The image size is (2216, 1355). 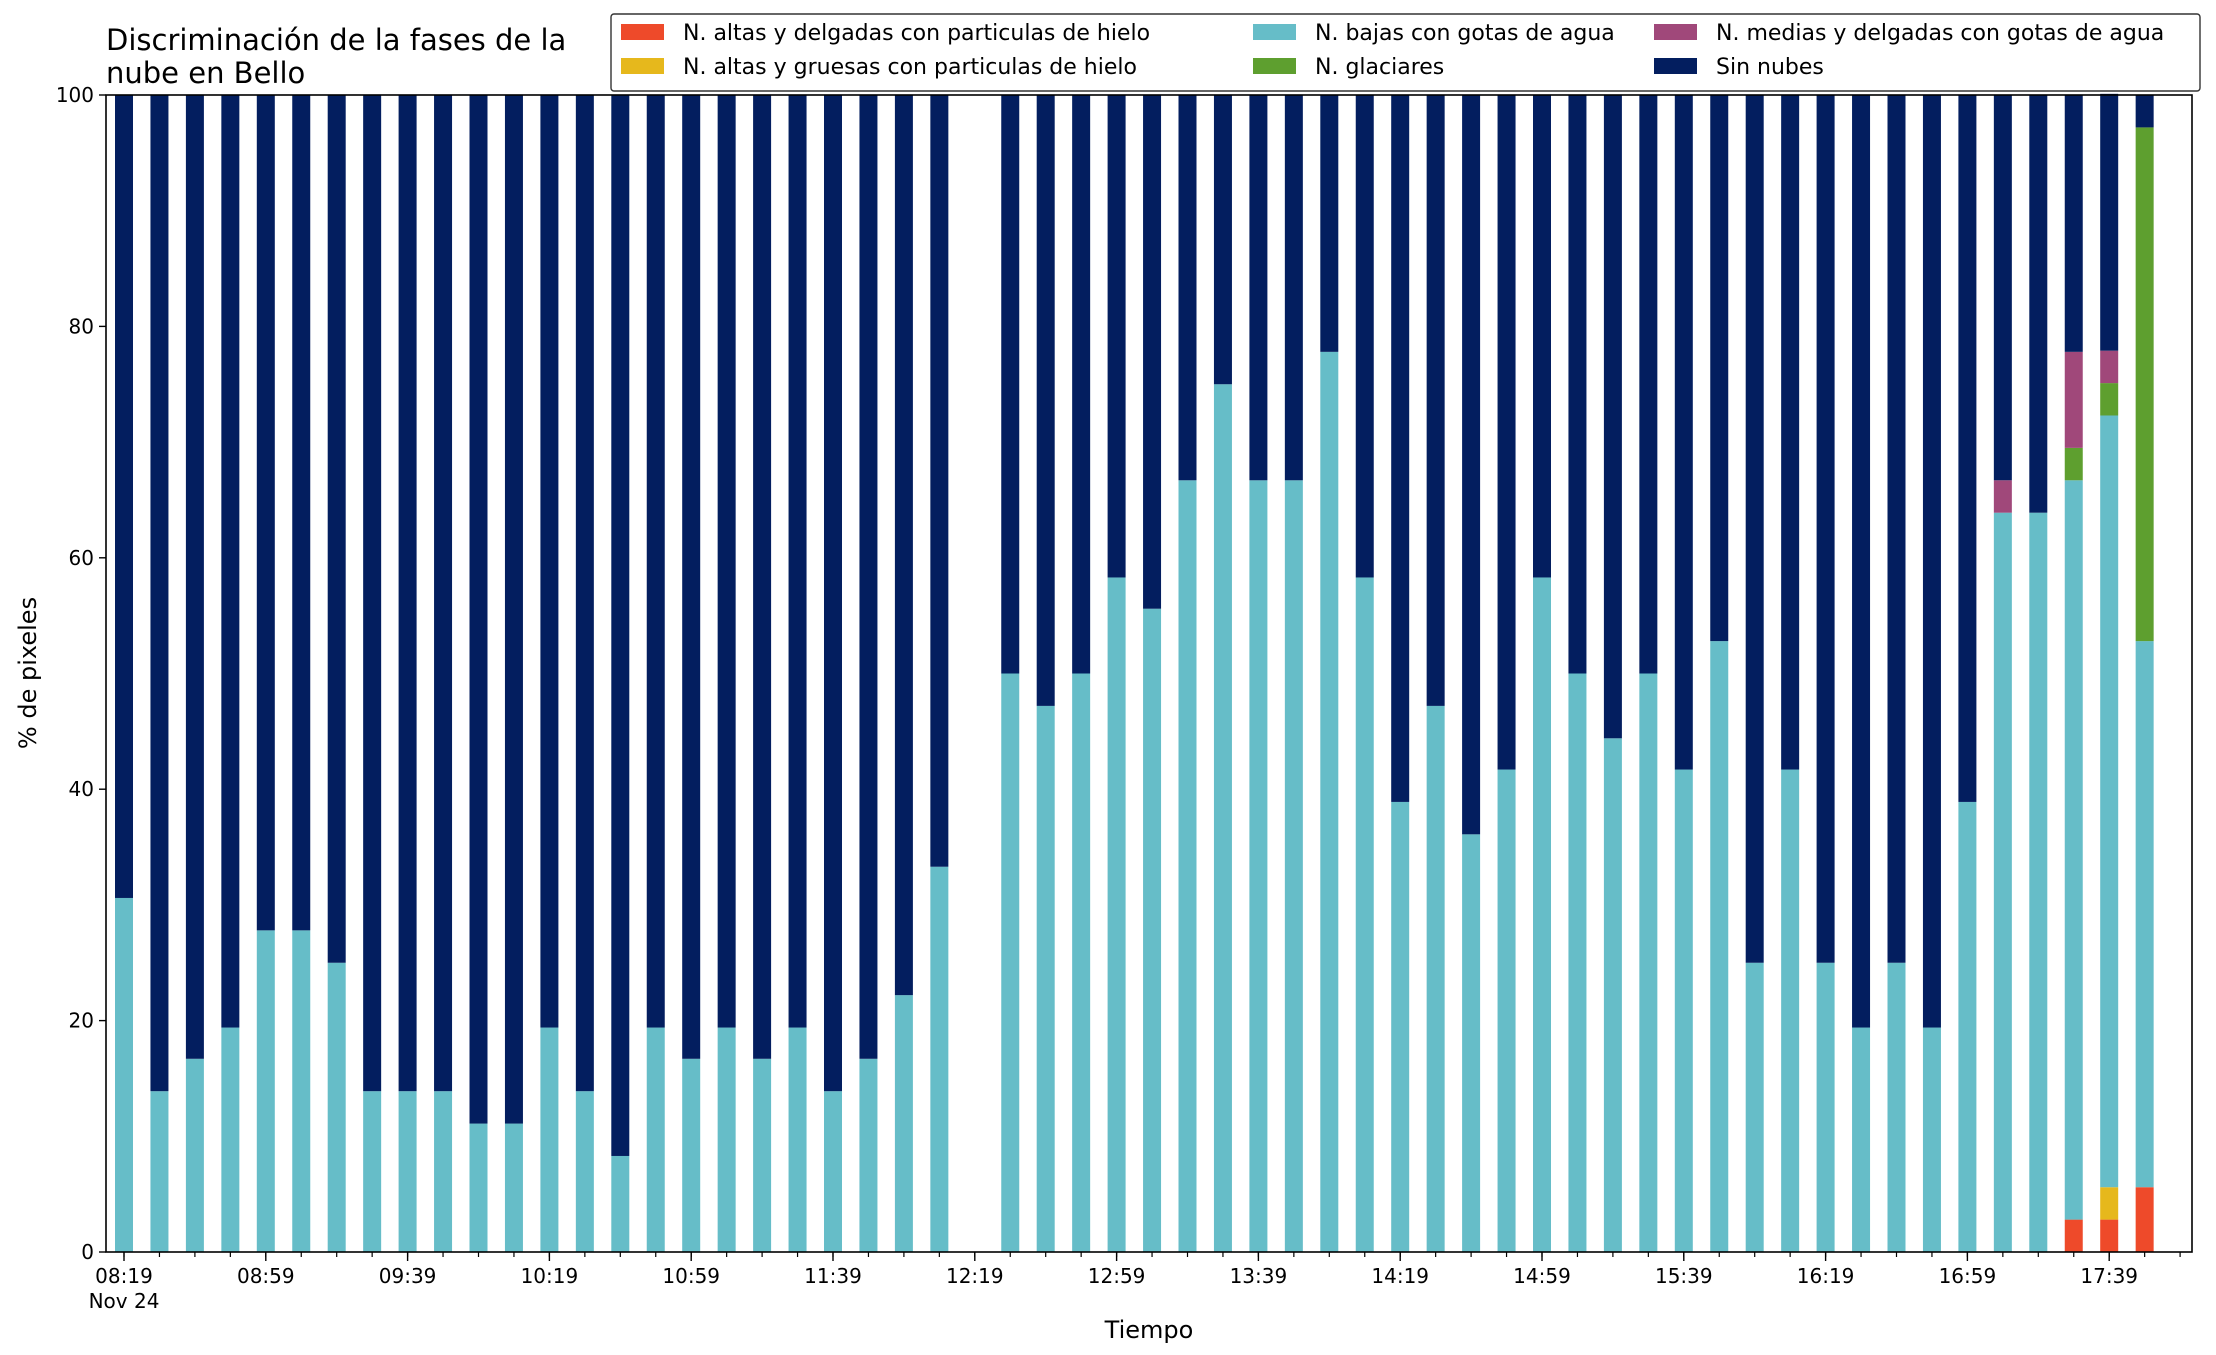 I want to click on legend-label: N. medias y delgadas con gotas de agua, so click(x=1940, y=33).